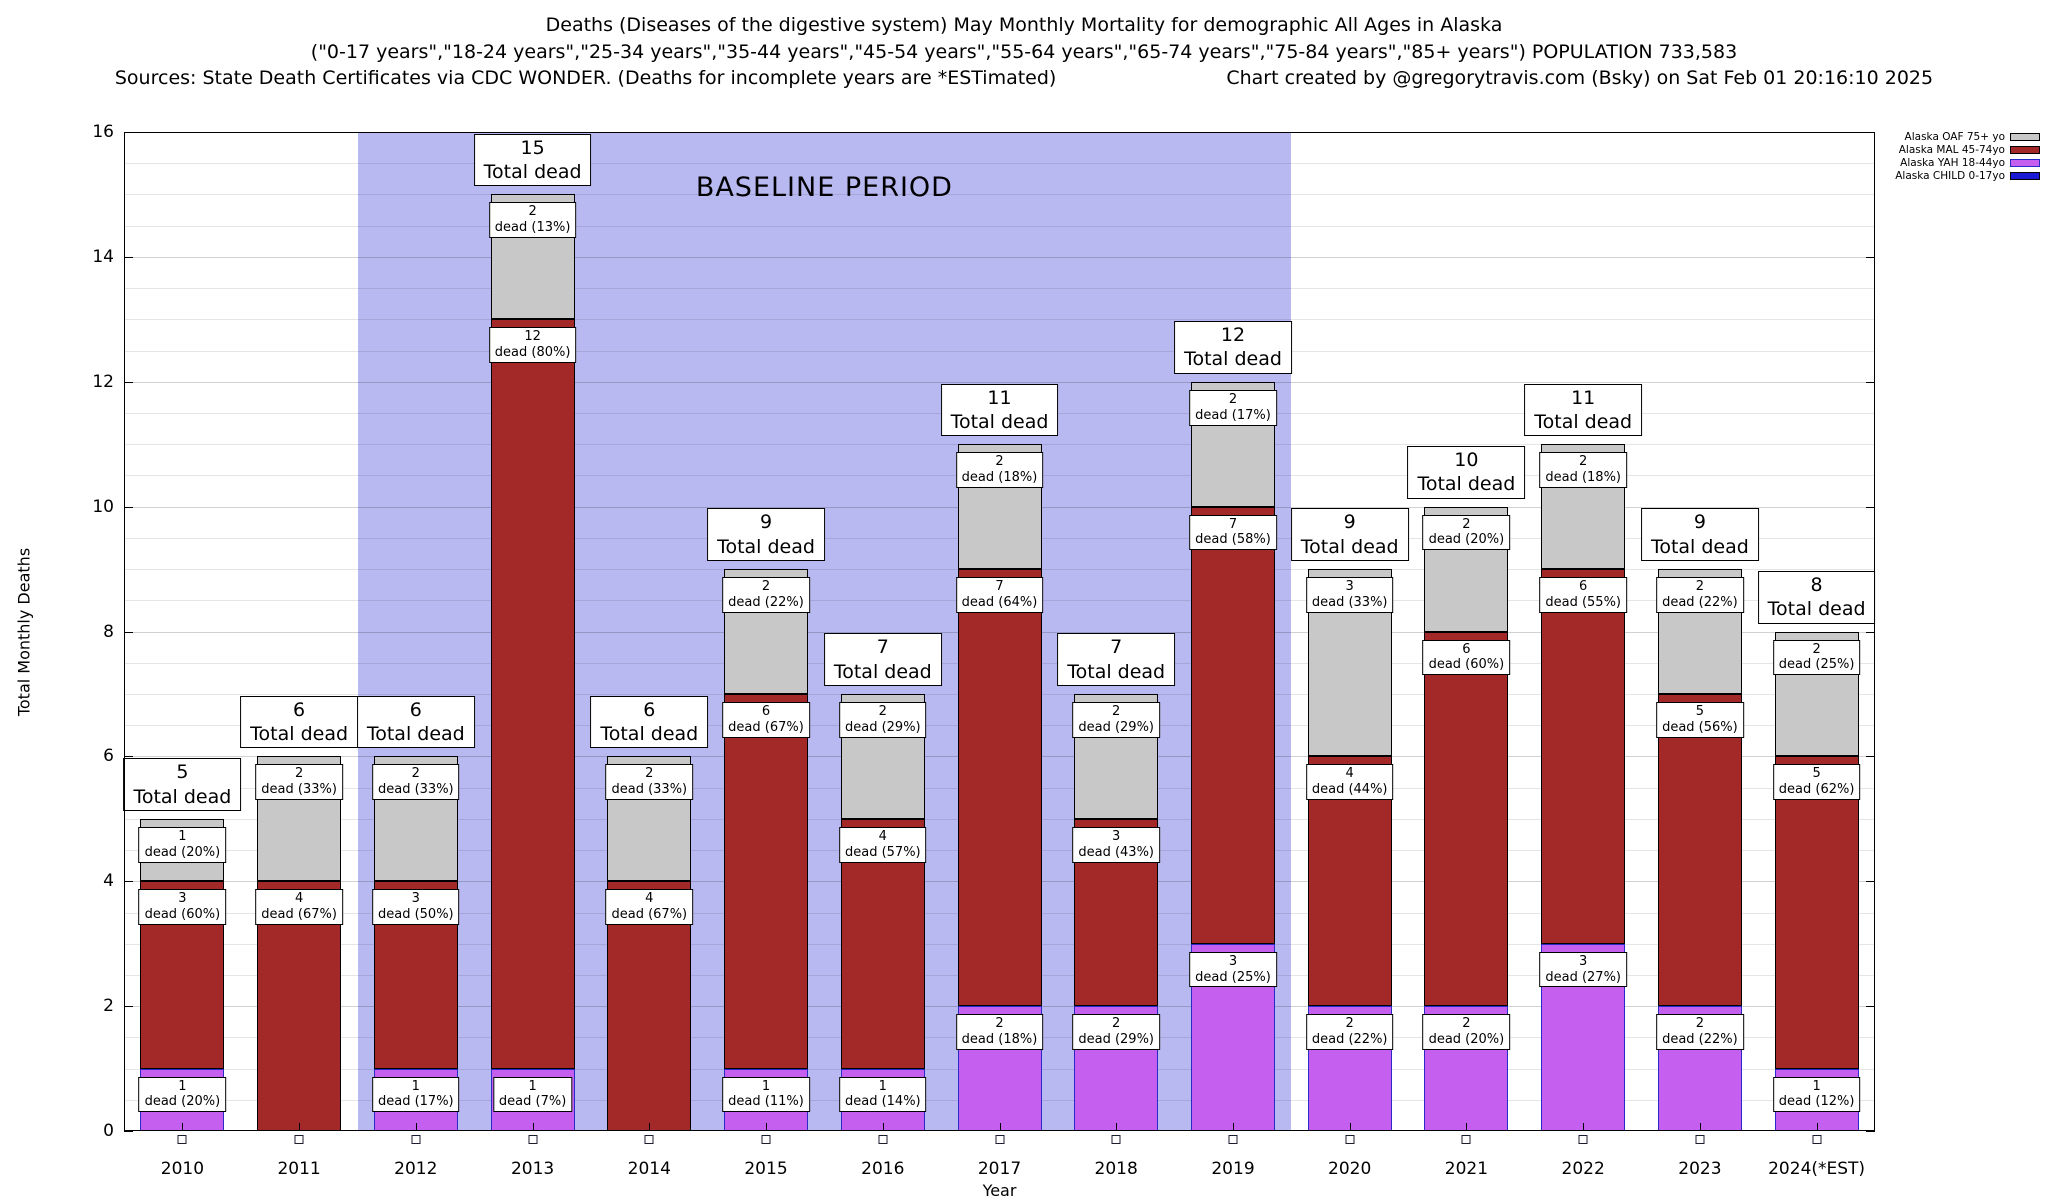  I want to click on segment-label-oaf-2014: 2 dead (33%), so click(649, 782).